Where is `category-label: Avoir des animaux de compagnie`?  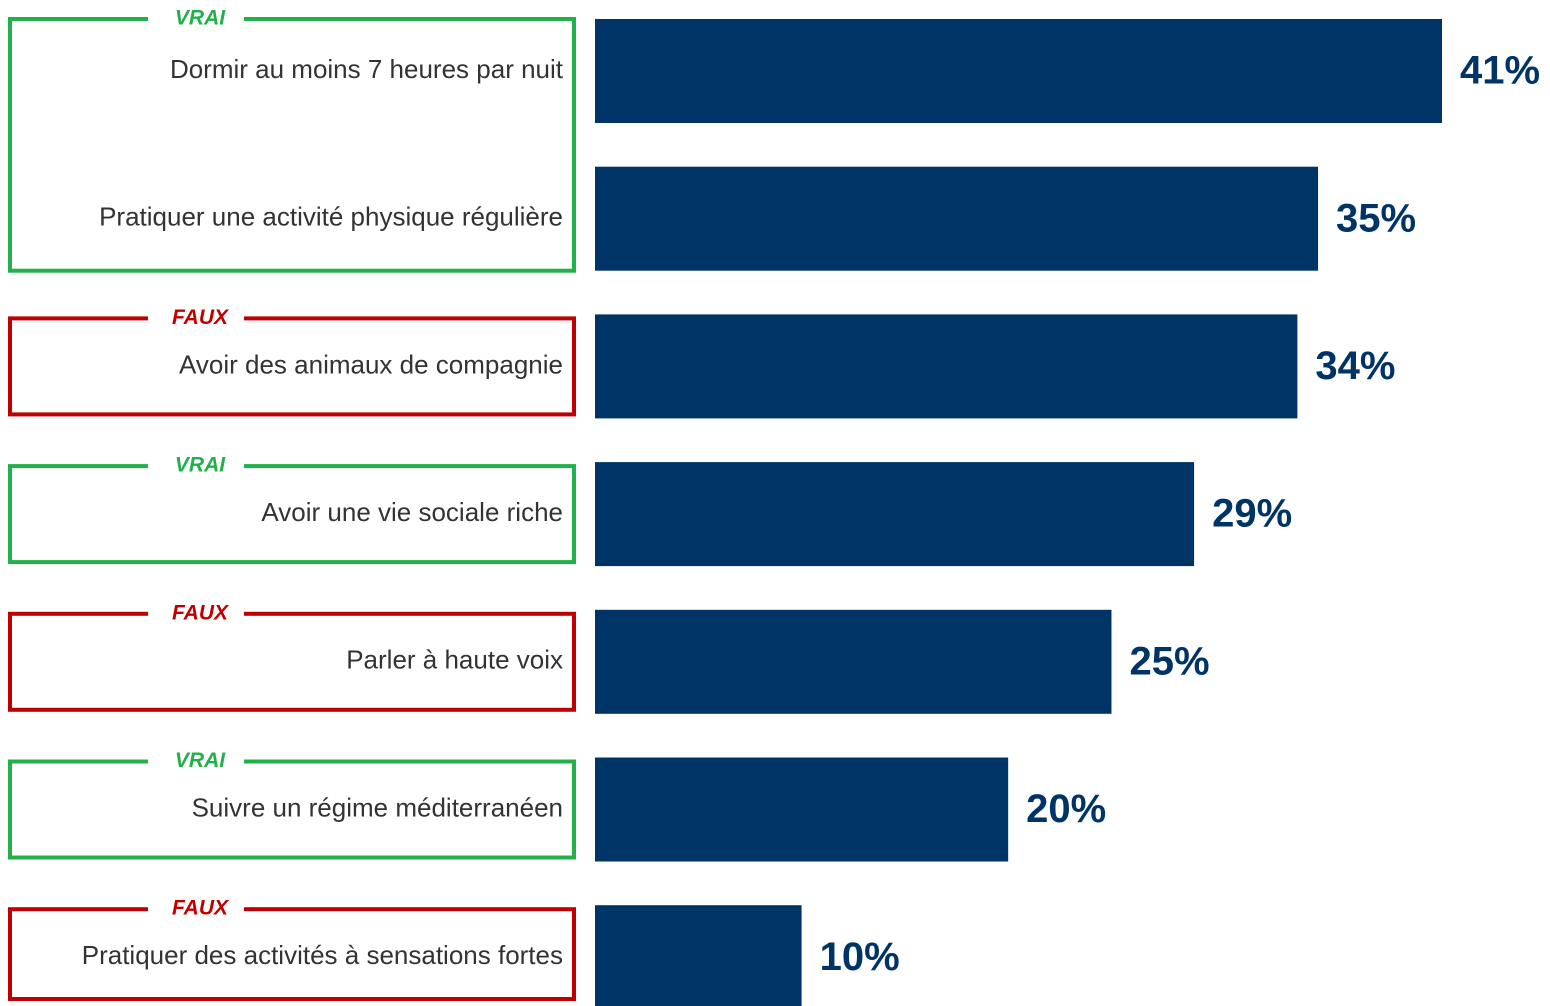 category-label: Avoir des animaux de compagnie is located at coordinates (371, 364).